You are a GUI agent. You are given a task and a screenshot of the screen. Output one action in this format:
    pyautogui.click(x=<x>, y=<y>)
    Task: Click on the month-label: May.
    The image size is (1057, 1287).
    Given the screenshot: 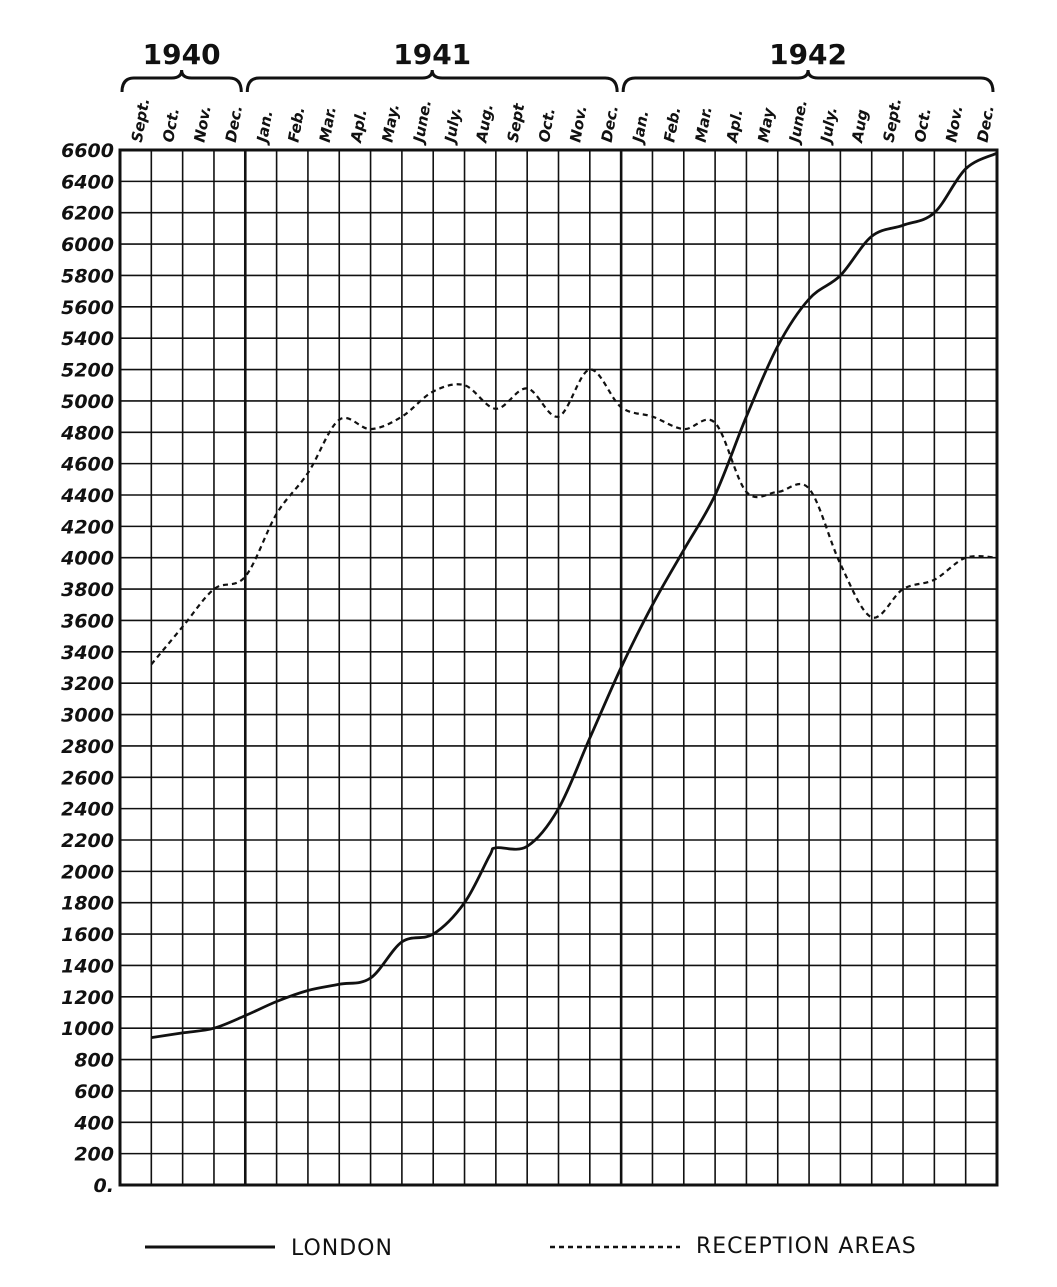 What is the action you would take?
    pyautogui.click(x=390, y=122)
    